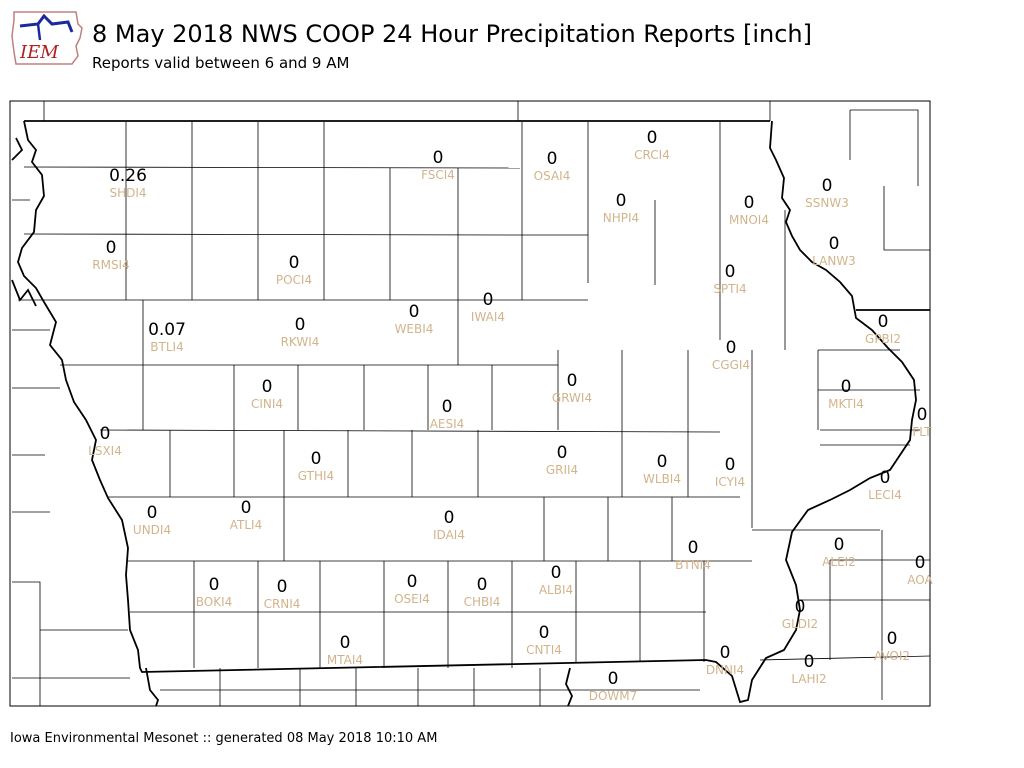 This screenshot has height=768, width=1024. What do you see at coordinates (282, 604) in the screenshot?
I see `station-id: CRNI4` at bounding box center [282, 604].